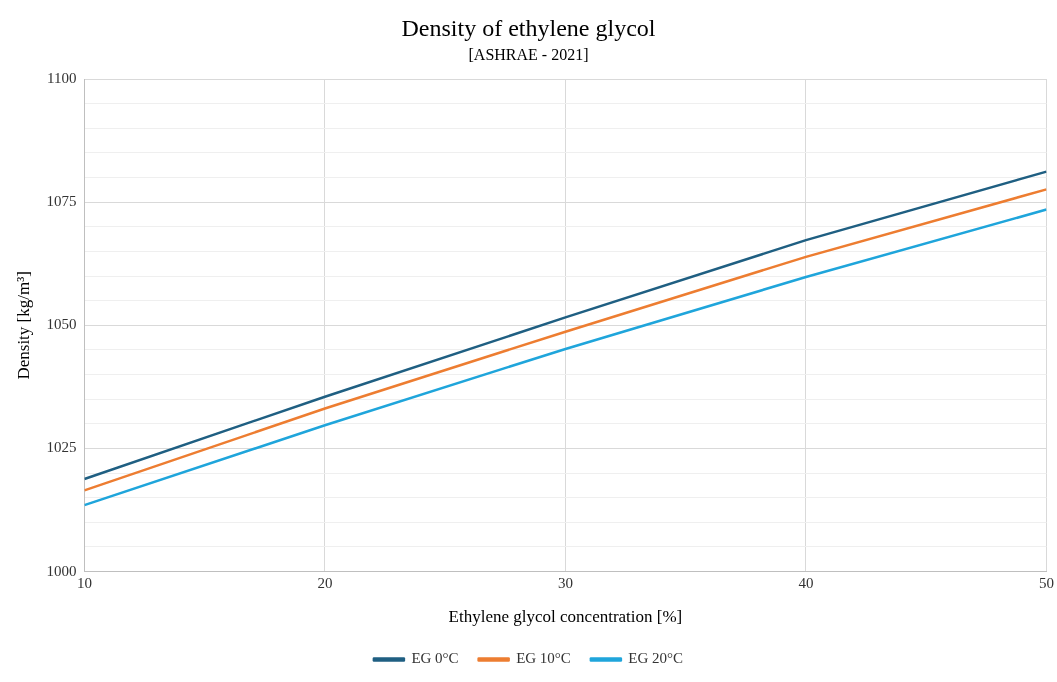  Describe the element at coordinates (23, 325) in the screenshot. I see `y-axis-title: Density [kg/m³]` at that location.